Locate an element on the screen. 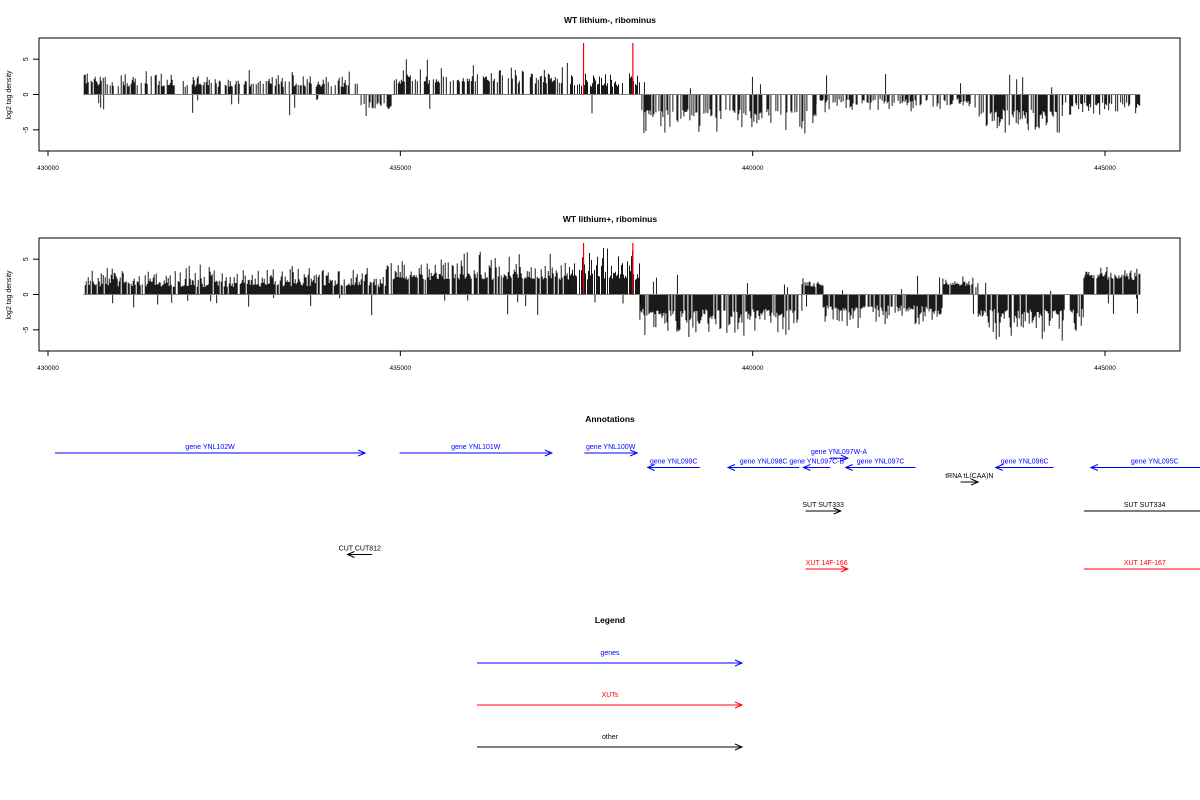 The height and width of the screenshot is (800, 1200). legend-item-xuts: XUTs is located at coordinates (610, 700).